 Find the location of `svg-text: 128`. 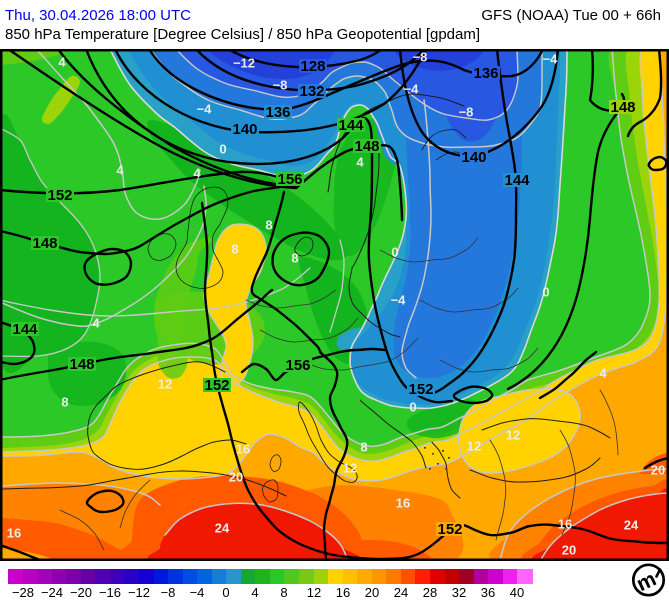

svg-text: 128 is located at coordinates (312, 66).